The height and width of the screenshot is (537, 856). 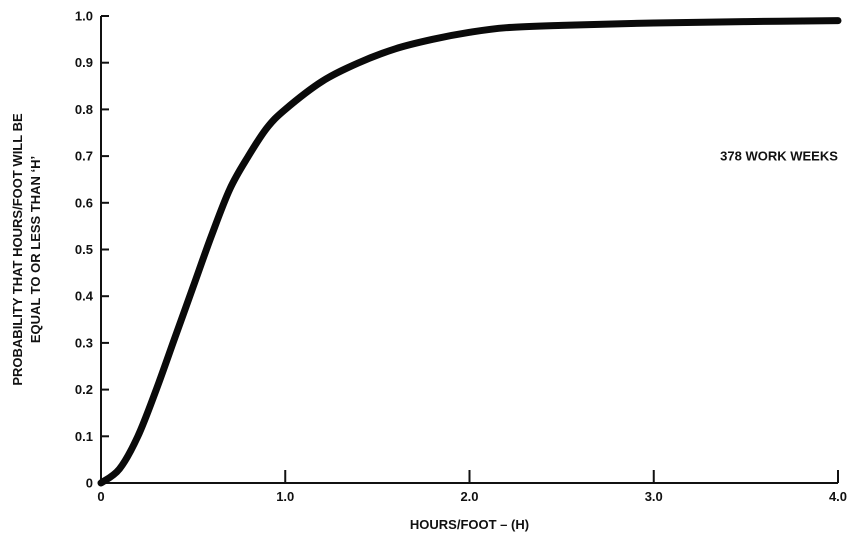 I want to click on x-tick-label: 3.0, so click(x=654, y=496).